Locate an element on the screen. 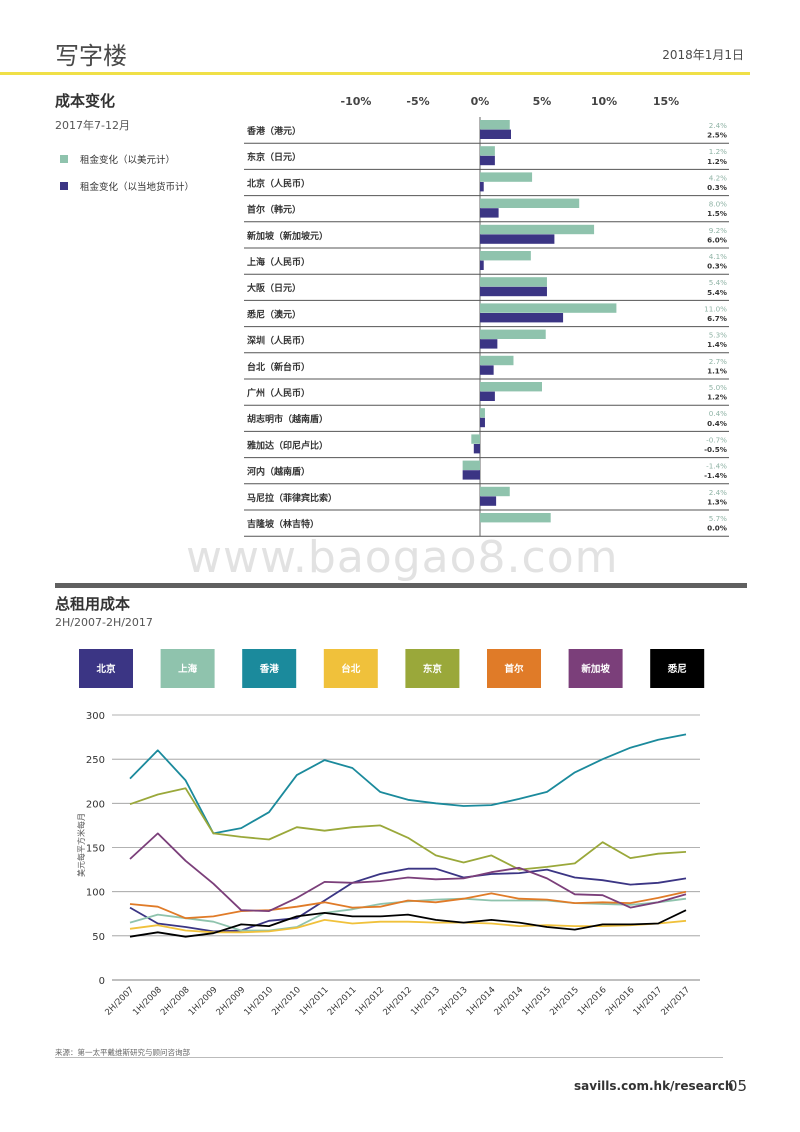 The height and width of the screenshot is (1132, 800). category-label: 台北（新台币） is located at coordinates (278, 367).